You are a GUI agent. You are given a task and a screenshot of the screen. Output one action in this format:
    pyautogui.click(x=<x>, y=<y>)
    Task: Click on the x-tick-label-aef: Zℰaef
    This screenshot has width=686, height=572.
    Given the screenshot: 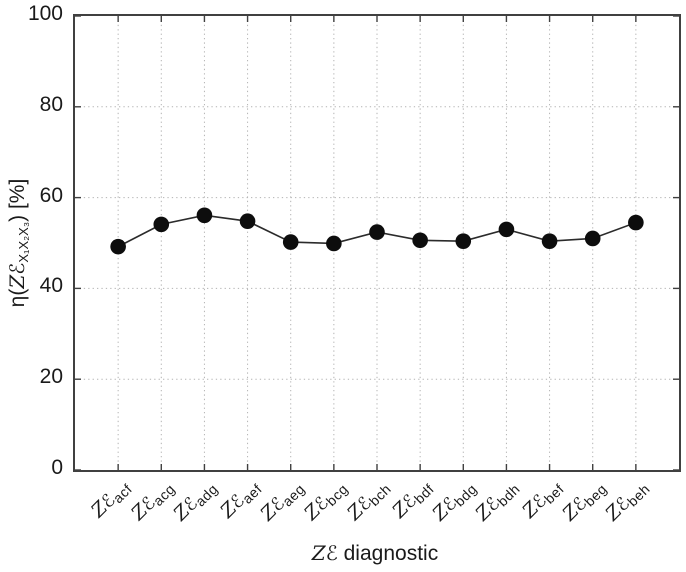 What is the action you would take?
    pyautogui.click(x=240, y=499)
    